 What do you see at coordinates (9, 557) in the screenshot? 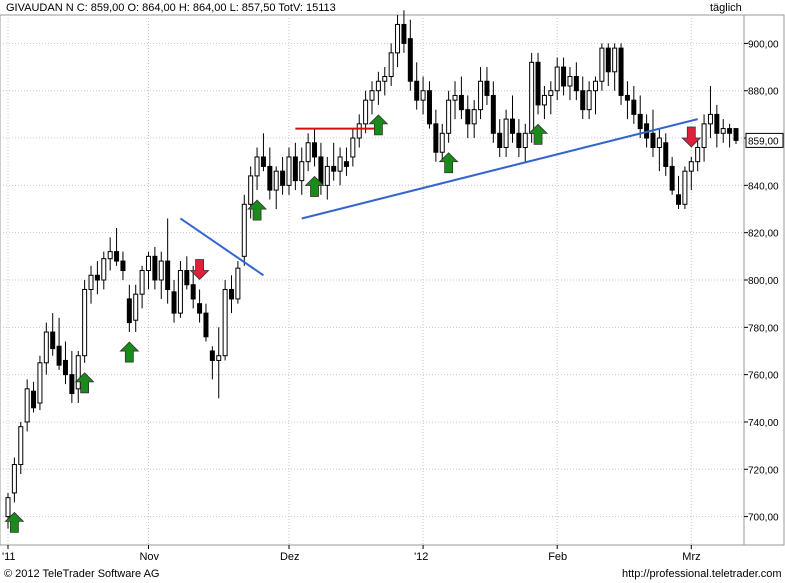
I see `x-tick-label: '11` at bounding box center [9, 557].